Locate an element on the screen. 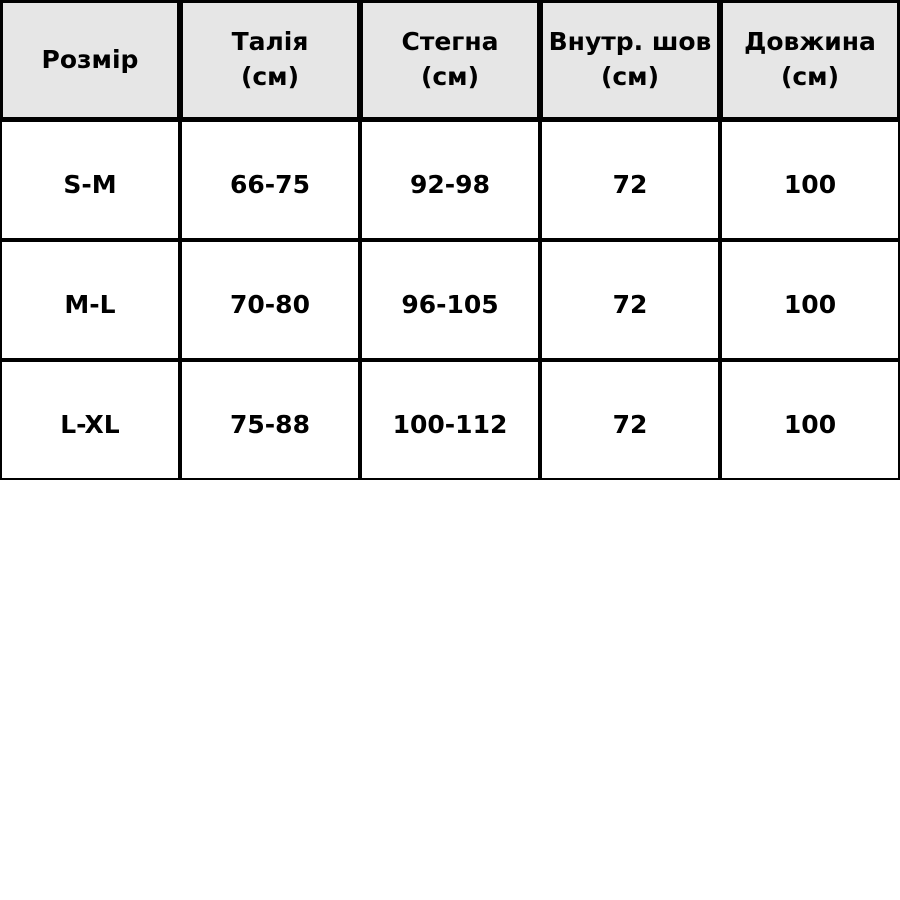 The image size is (900, 900). cell-hips: 96-105 is located at coordinates (450, 300).